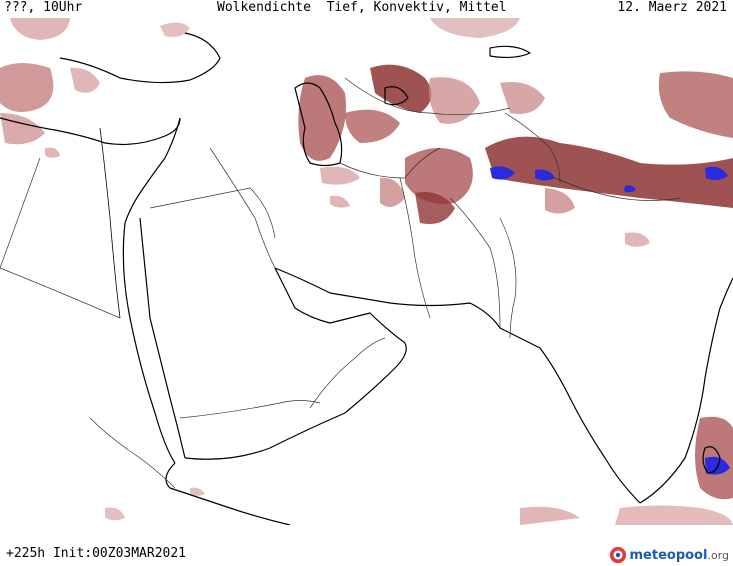 This screenshot has height=566, width=733. I want to click on border-iran-afghanistan, so click(415, 248).